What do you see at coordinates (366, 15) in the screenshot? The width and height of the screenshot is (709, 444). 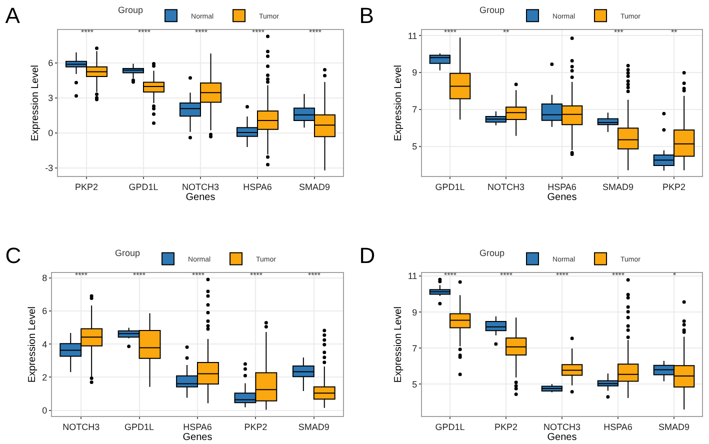 I see `chart-title: B` at bounding box center [366, 15].